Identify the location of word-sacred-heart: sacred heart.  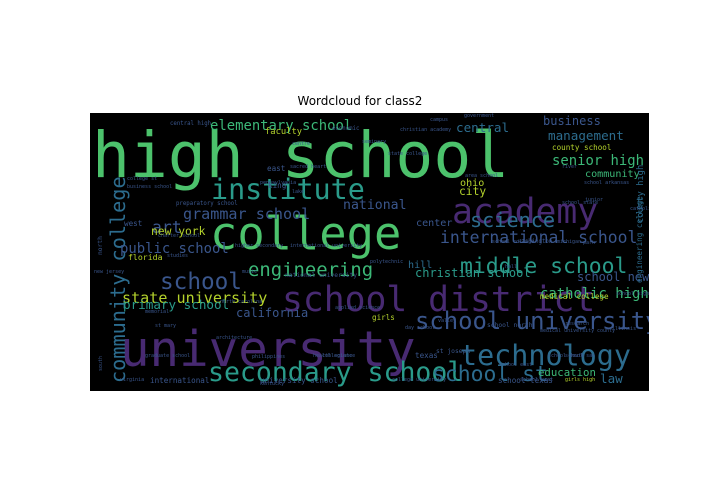
(308, 167).